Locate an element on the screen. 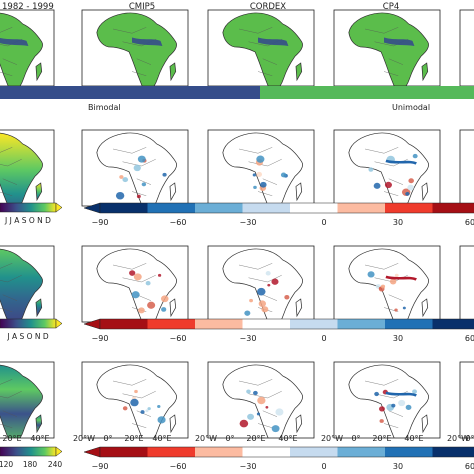 The height and width of the screenshot is (474, 474). sequential-tick: 180 is located at coordinates (30, 464).